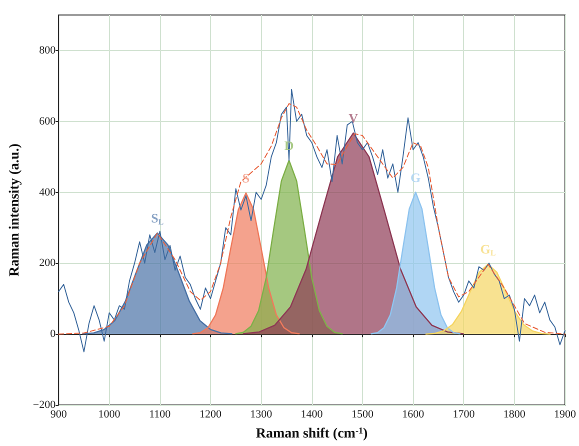 The image size is (579, 446). What do you see at coordinates (160, 414) in the screenshot?
I see `x-tick-label: 1100` at bounding box center [160, 414].